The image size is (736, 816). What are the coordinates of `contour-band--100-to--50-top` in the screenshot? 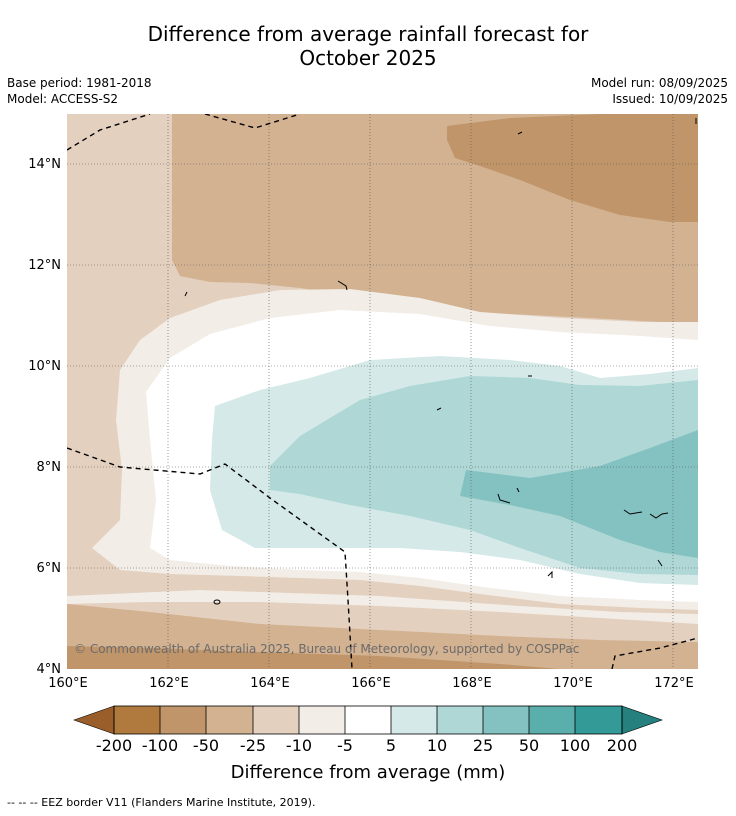 It's located at (572, 168).